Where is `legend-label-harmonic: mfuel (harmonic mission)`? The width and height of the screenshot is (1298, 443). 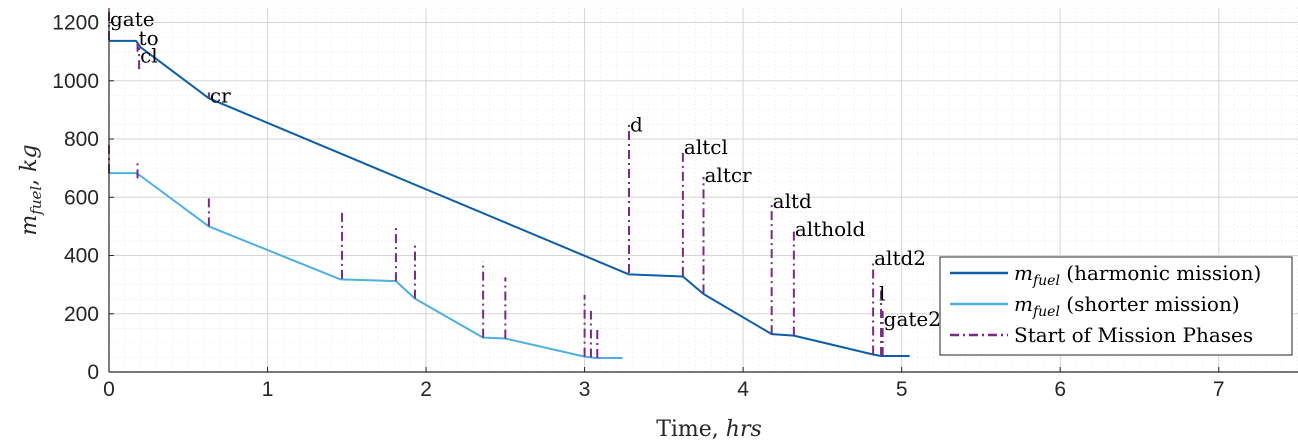
legend-label-harmonic: mfuel (harmonic mission) is located at coordinates (1137, 275).